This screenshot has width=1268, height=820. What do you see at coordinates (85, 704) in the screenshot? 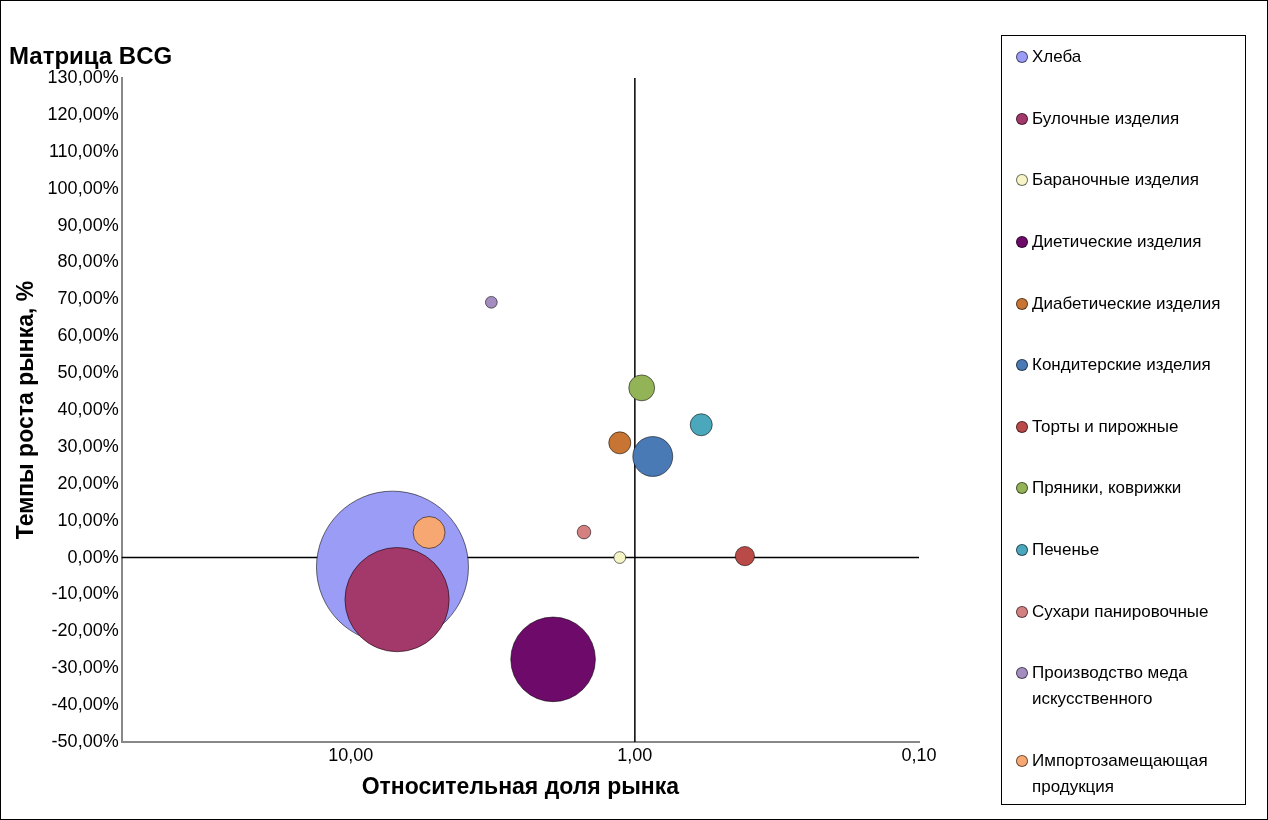
I see `y-tick-label: -40,00%` at bounding box center [85, 704].